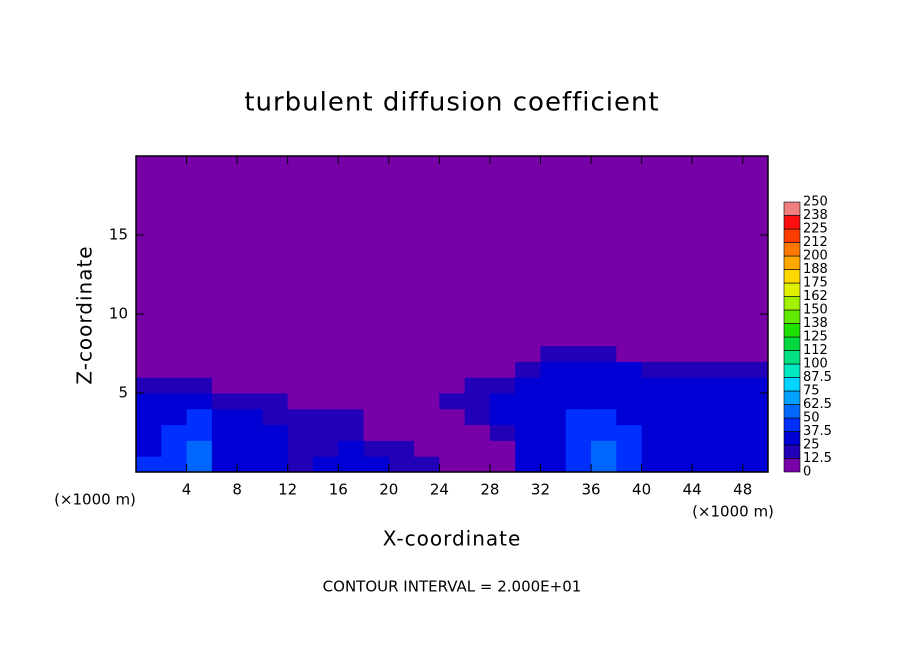 This screenshot has width=904, height=654. I want to click on colorbar-label: 138, so click(815, 323).